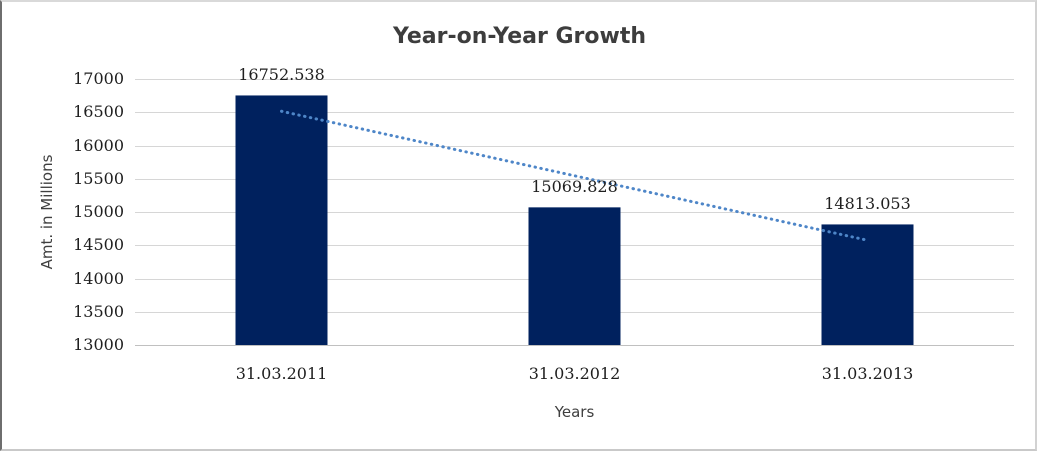 Image resolution: width=1037 pixels, height=451 pixels. I want to click on bar-data-label: 15069.828, so click(574, 187).